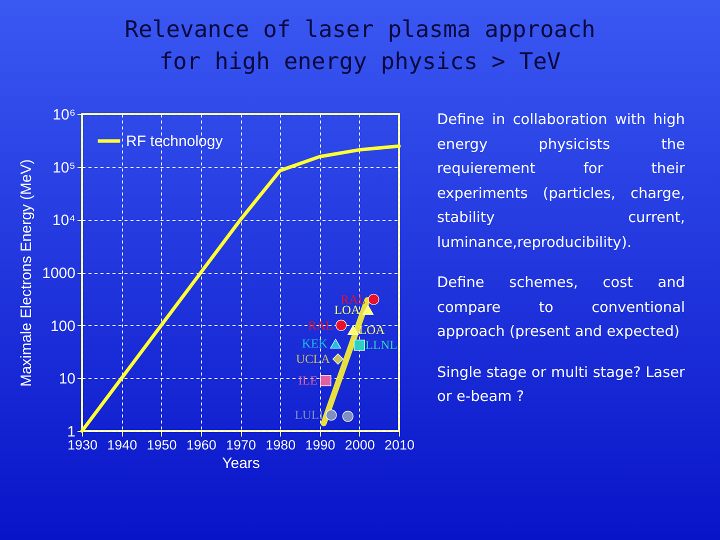  I want to click on text: Single stage or multi stage? Laser or e-beam ?, so click(561, 385).